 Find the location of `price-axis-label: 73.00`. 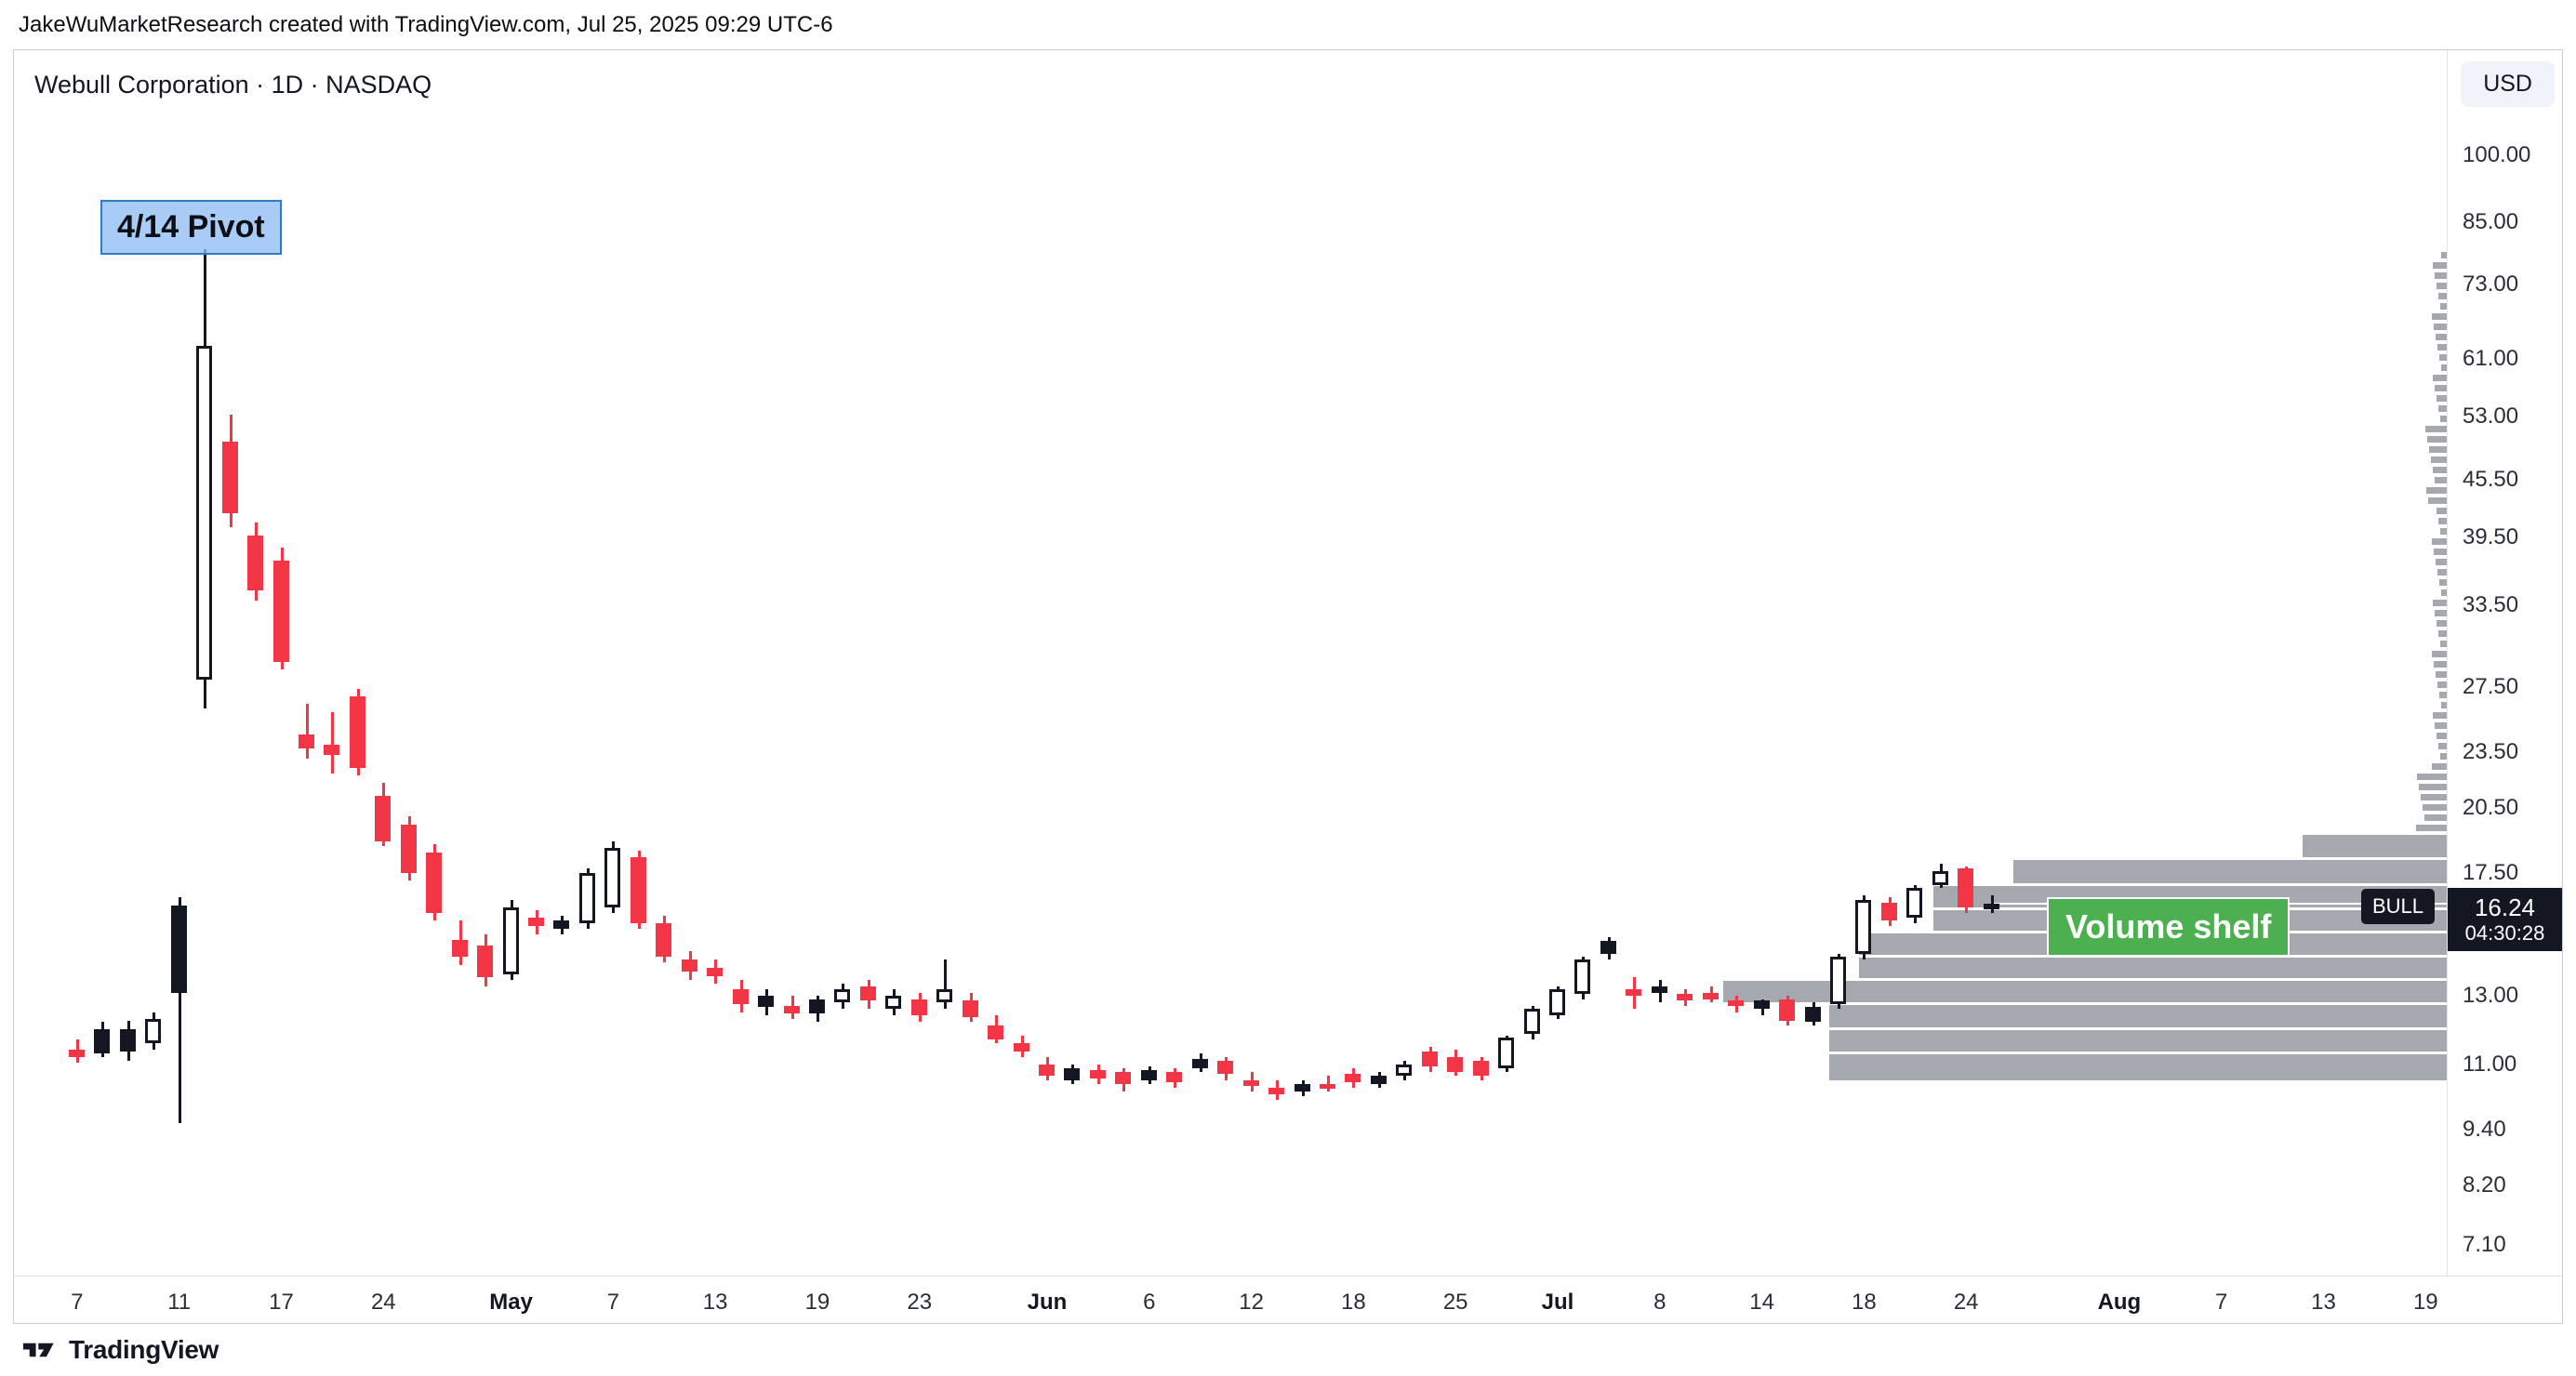

price-axis-label: 73.00 is located at coordinates (2491, 284).